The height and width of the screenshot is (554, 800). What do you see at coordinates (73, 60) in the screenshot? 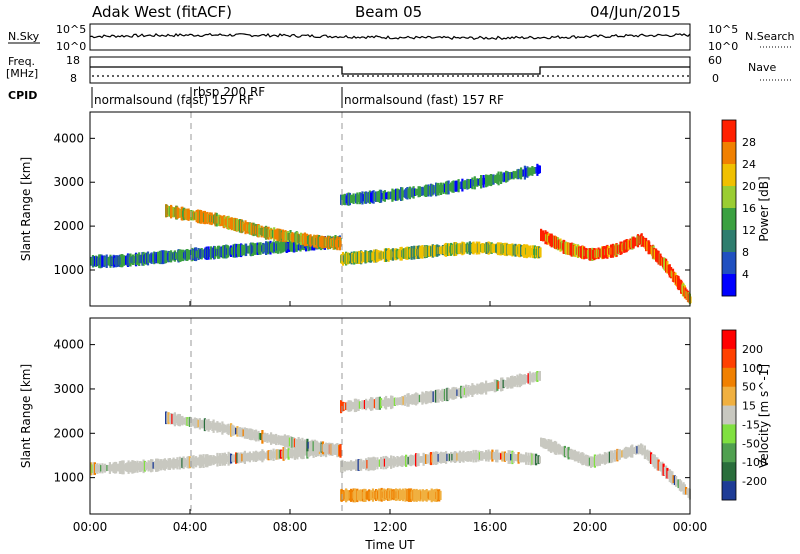
I see `freq-tick-top: 18` at bounding box center [73, 60].